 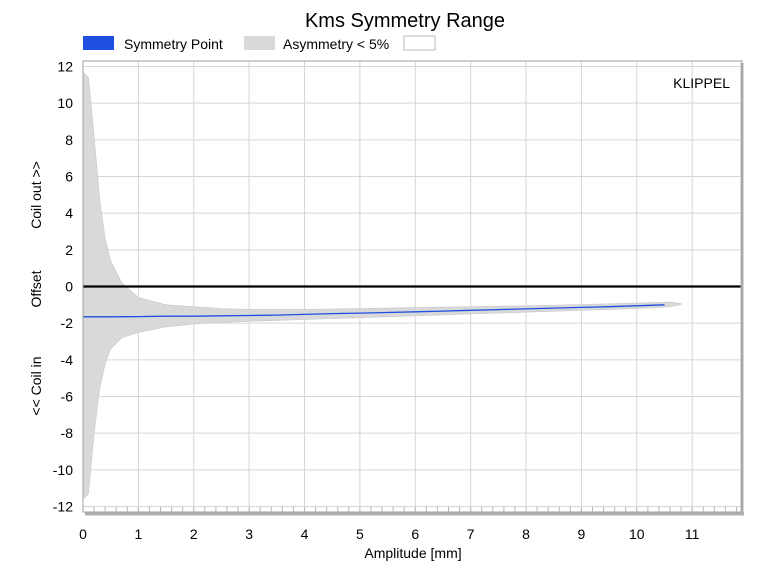 I want to click on x-tick-label: 1, so click(x=138, y=534).